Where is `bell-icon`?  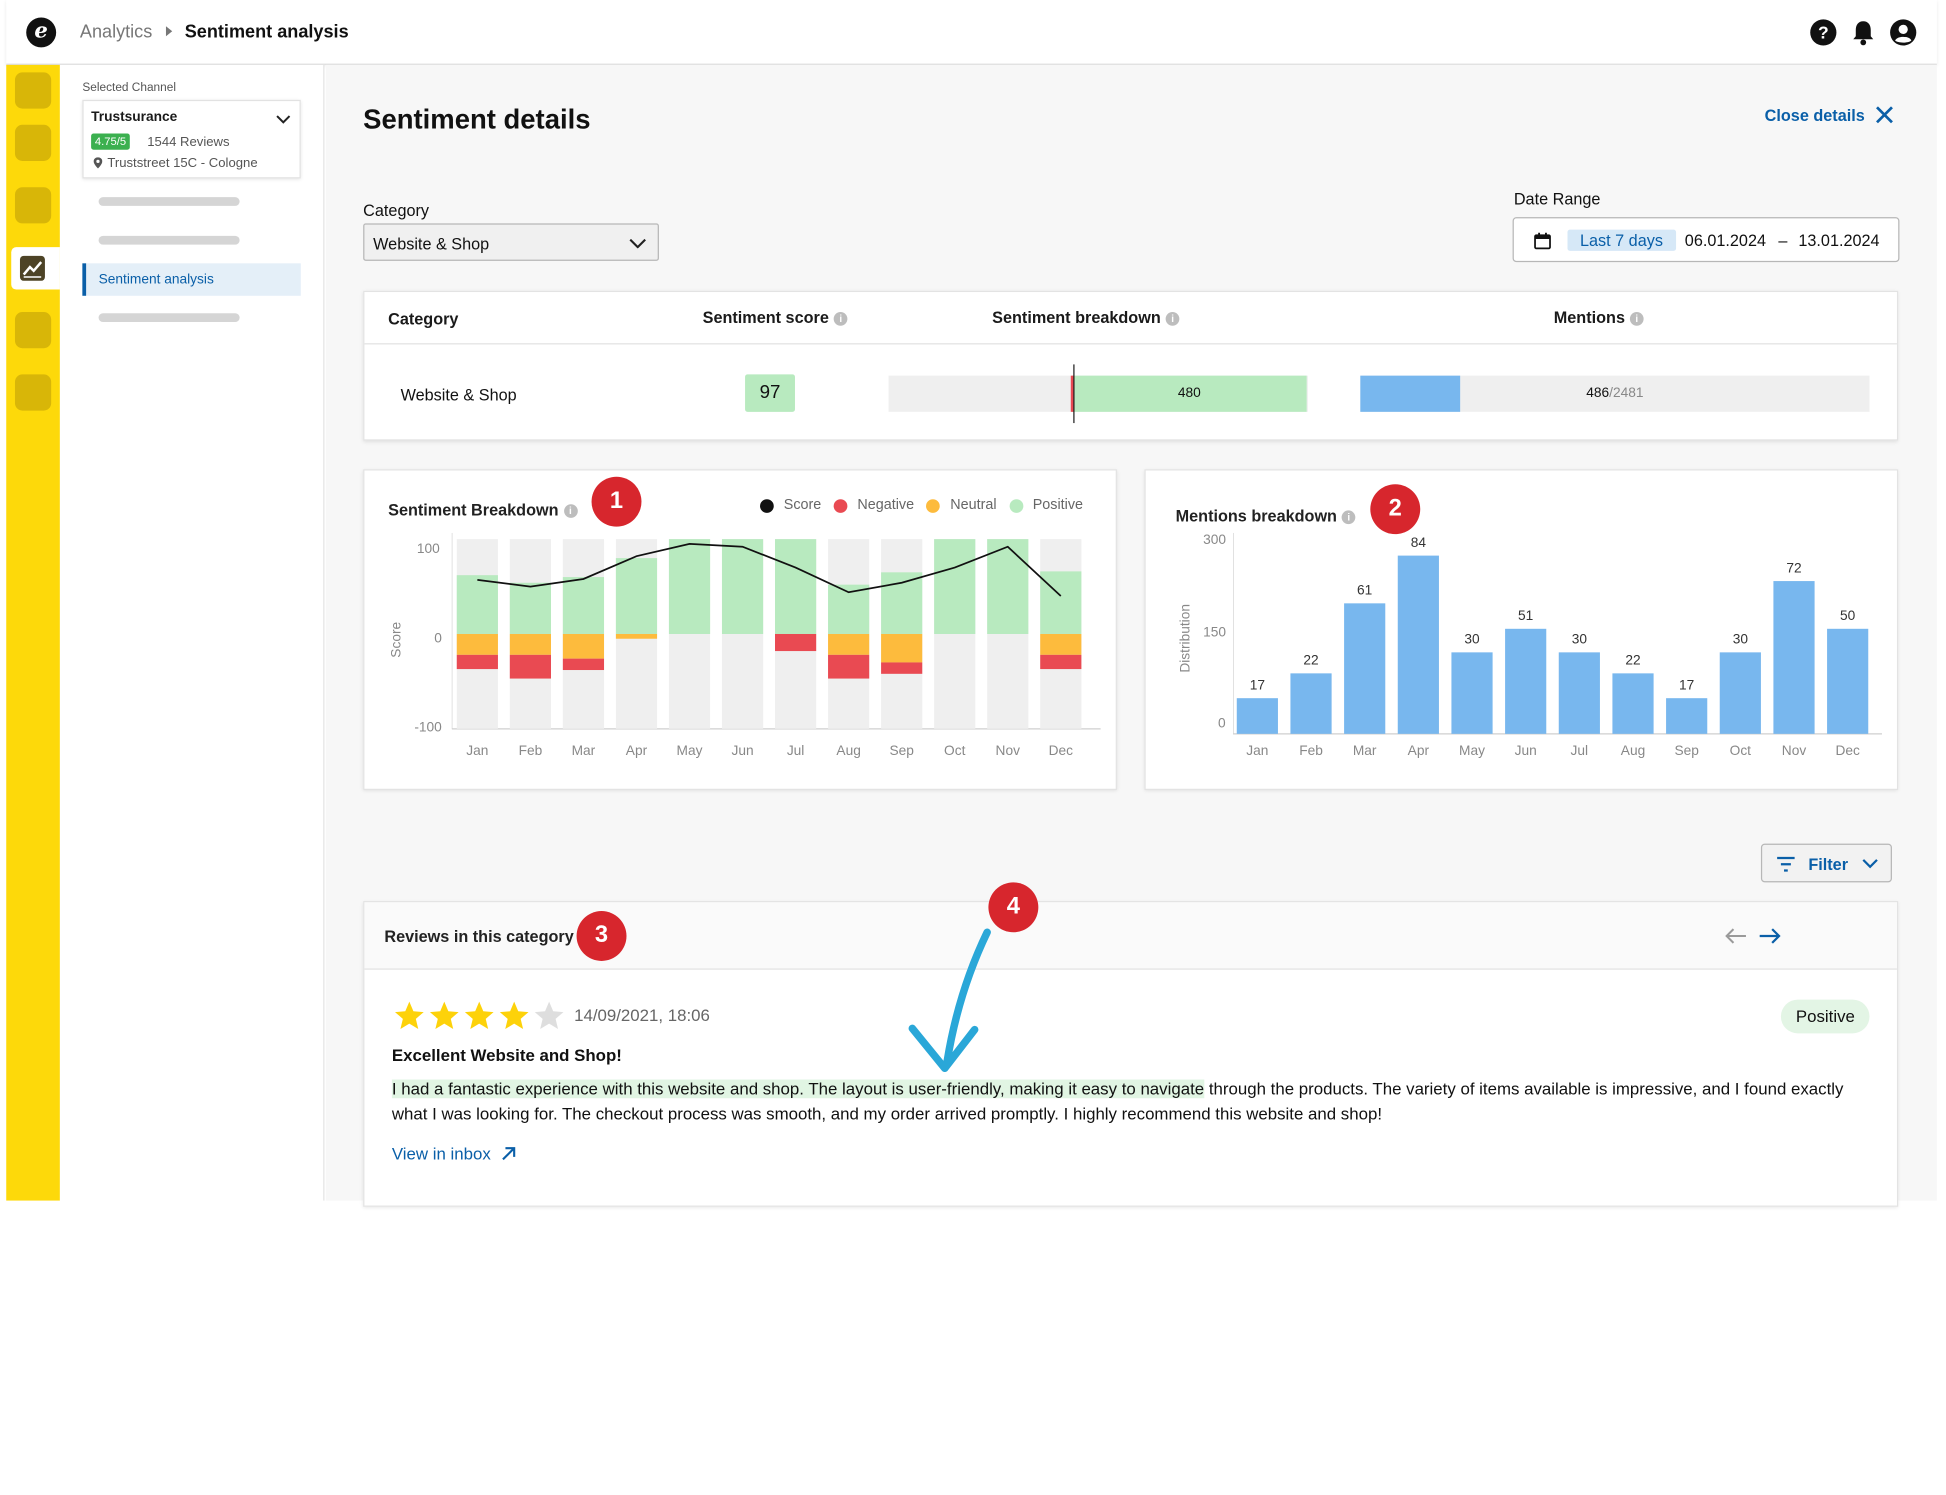
bell-icon is located at coordinates (1863, 32).